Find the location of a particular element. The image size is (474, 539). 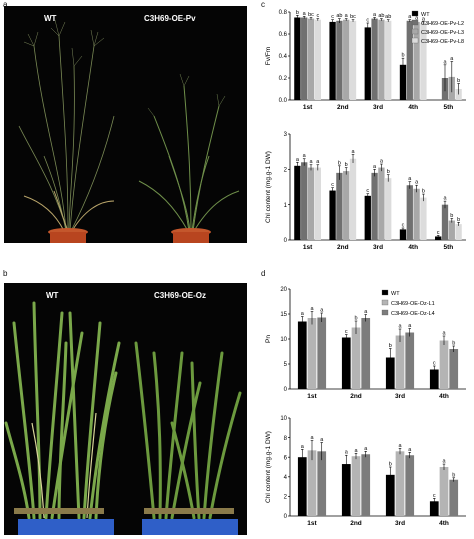

y-tick-label: 0.6 is located at coordinates (283, 35).